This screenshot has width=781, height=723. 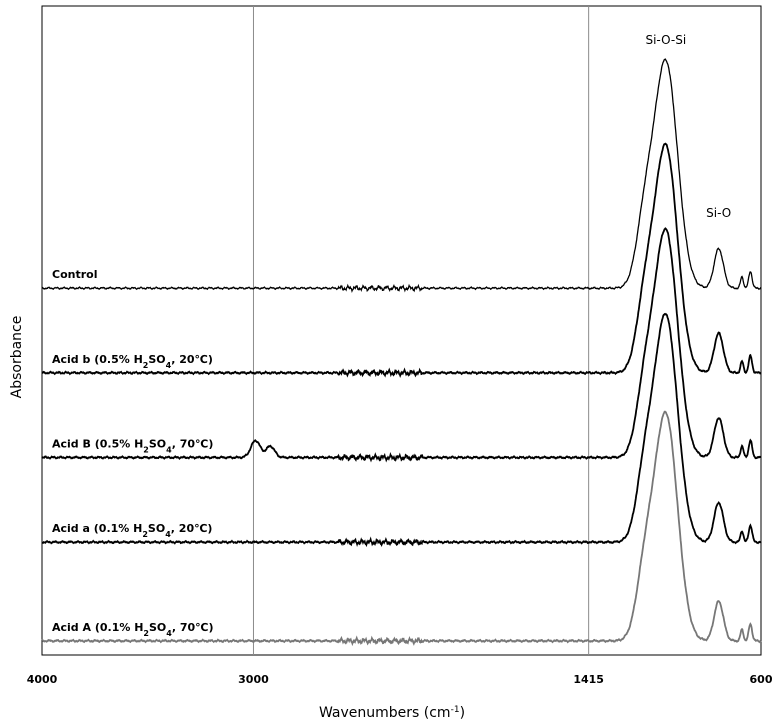 I want to click on annotation-1: Si-O-Si, so click(x=665, y=40).